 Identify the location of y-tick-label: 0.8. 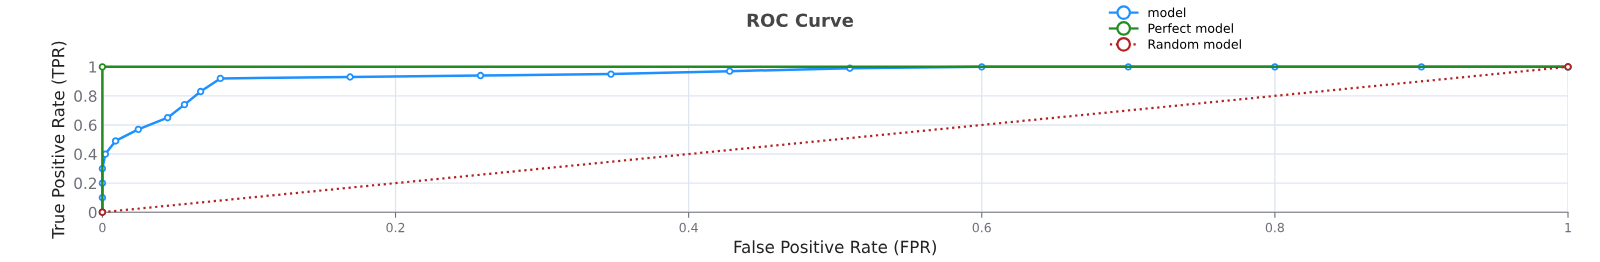
(85, 96).